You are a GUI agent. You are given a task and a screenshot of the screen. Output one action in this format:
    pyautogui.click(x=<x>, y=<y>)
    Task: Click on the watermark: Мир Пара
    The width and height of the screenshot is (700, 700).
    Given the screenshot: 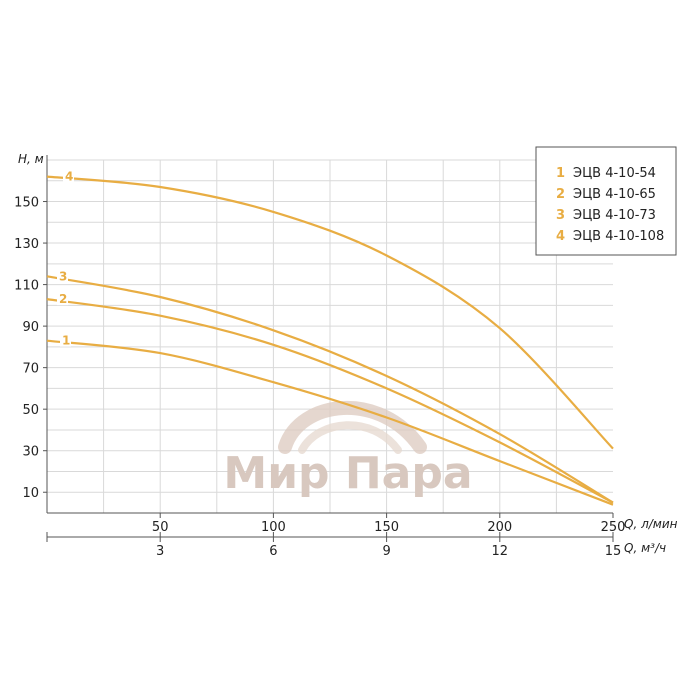 What is the action you would take?
    pyautogui.click(x=348, y=449)
    